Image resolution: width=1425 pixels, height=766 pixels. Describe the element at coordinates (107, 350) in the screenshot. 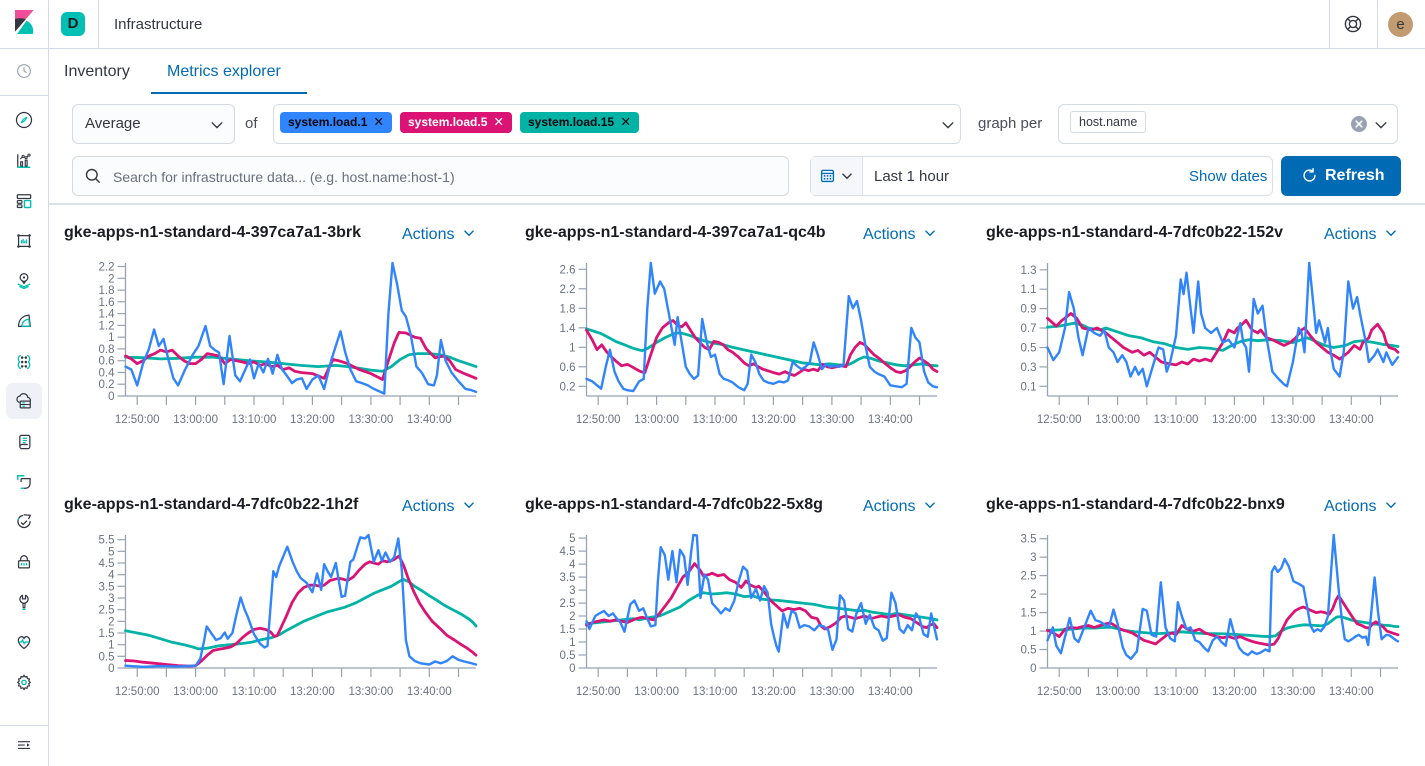

I see `svg-text: 0.8` at that location.